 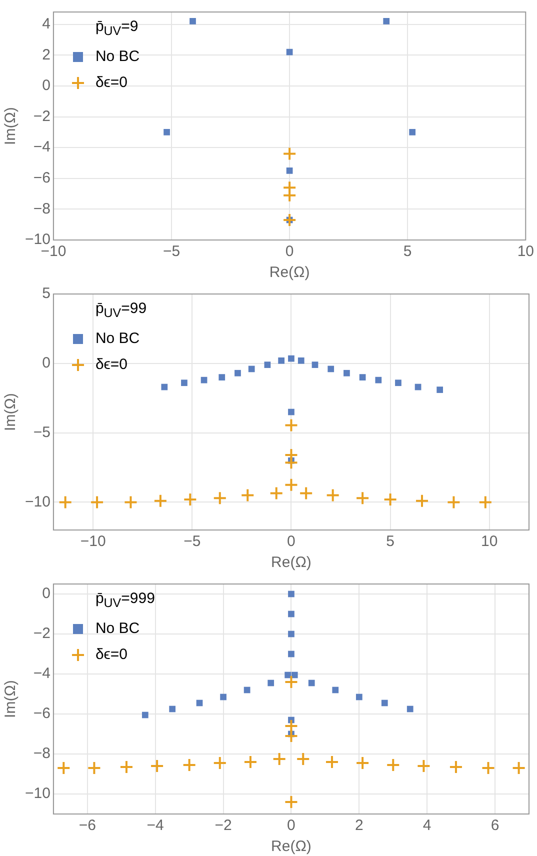 What do you see at coordinates (46, 363) in the screenshot?
I see `y-tick-label: 0` at bounding box center [46, 363].